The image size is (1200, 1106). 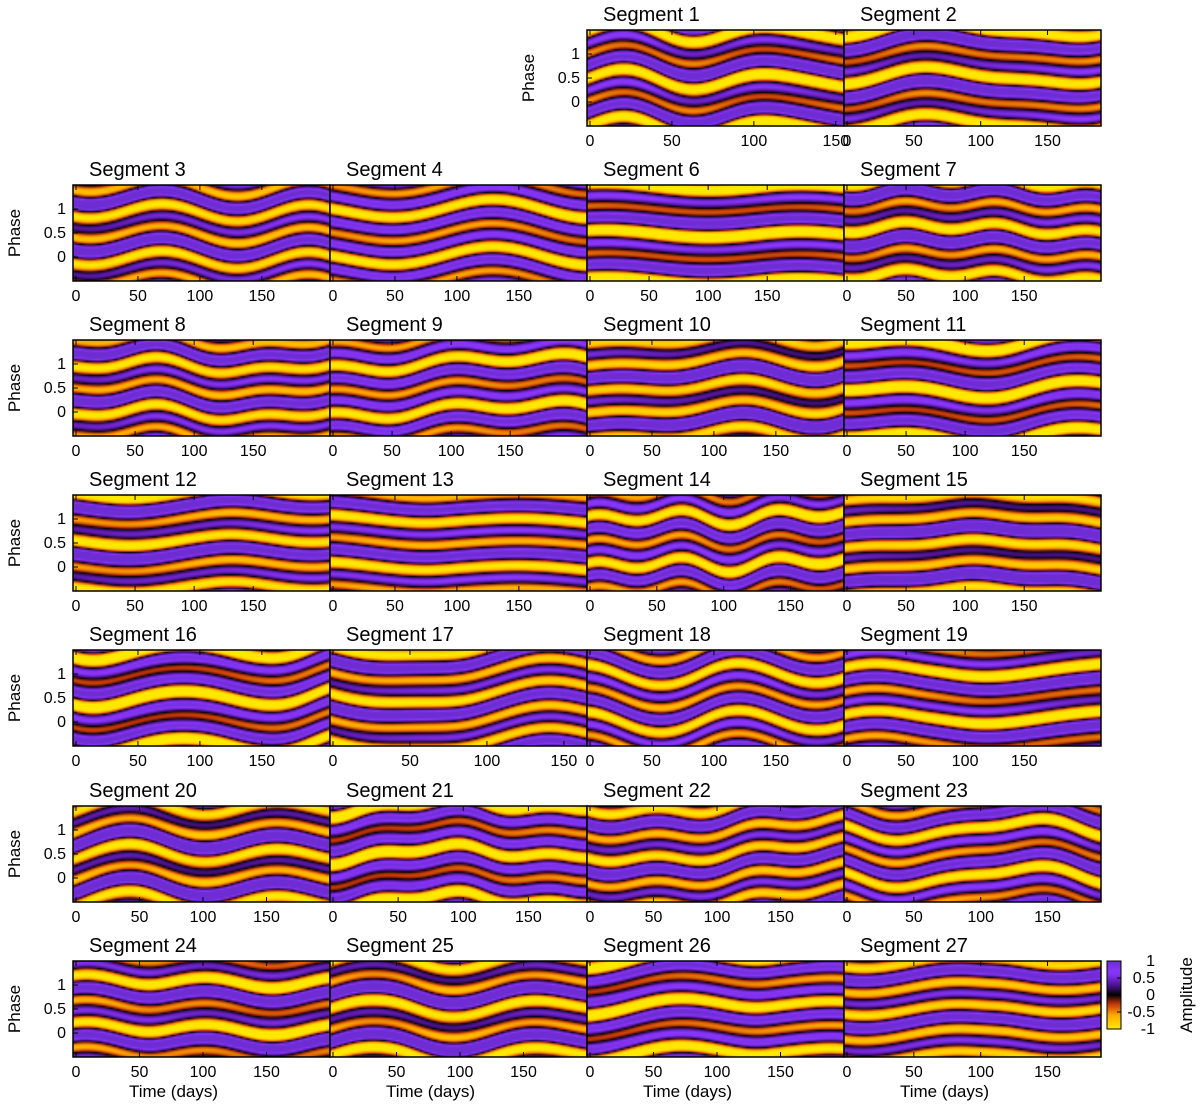 What do you see at coordinates (715, 542) in the screenshot?
I see `panel: Segment 14 0 50 100 150` at bounding box center [715, 542].